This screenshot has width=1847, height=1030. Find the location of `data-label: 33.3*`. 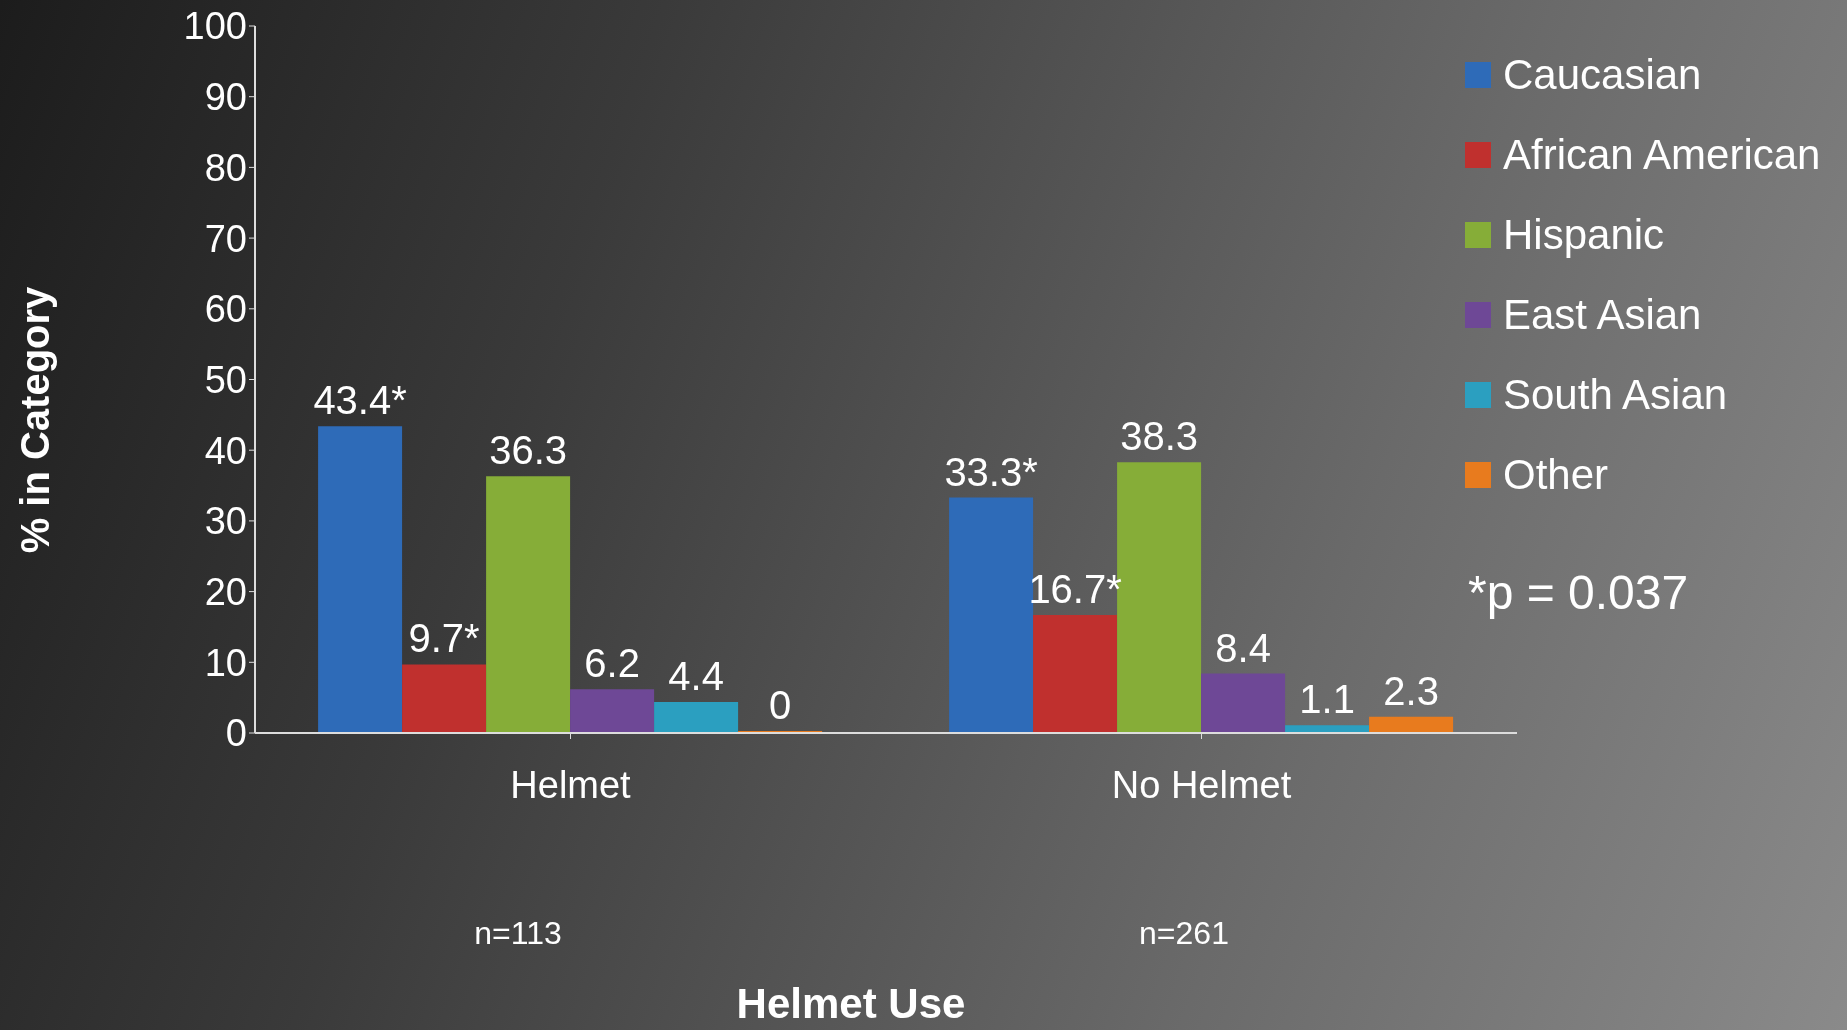

data-label: 33.3* is located at coordinates (991, 471).